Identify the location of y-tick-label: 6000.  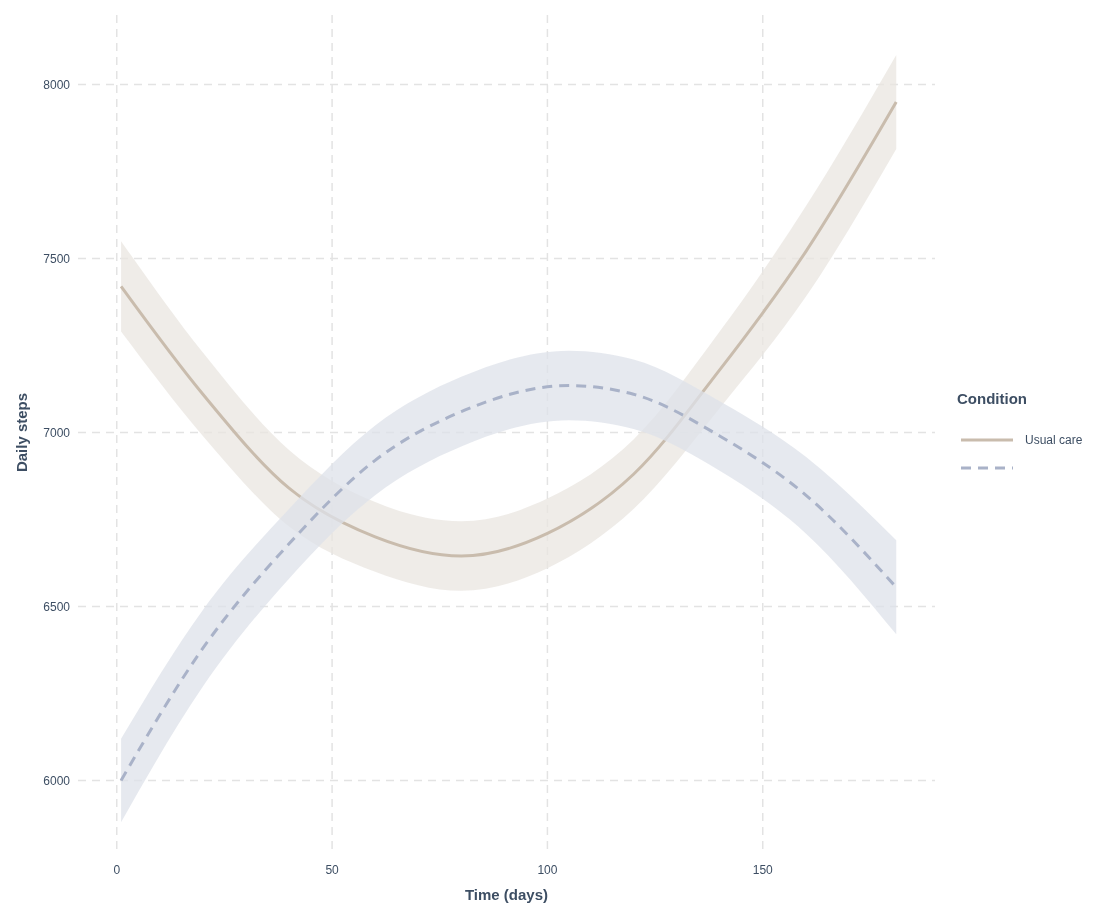
(57, 780).